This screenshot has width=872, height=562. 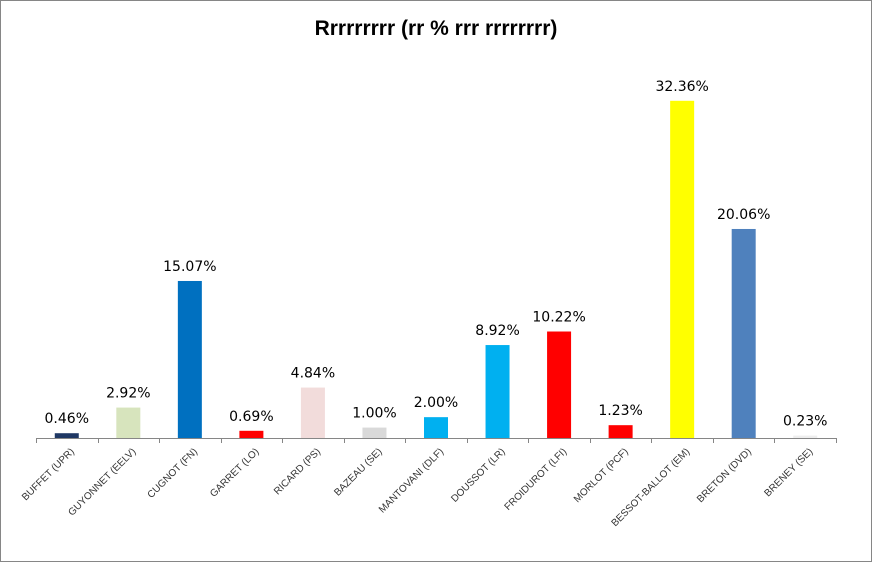 I want to click on data-label: 0.23%, so click(x=805, y=422).